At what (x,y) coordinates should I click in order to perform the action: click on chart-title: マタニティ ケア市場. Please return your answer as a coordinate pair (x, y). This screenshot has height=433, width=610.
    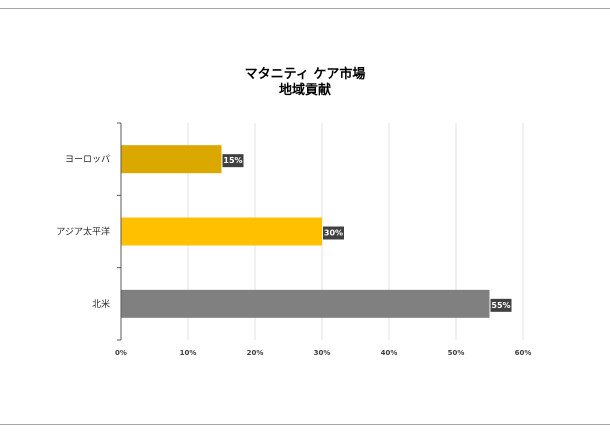
    Looking at the image, I should click on (305, 74).